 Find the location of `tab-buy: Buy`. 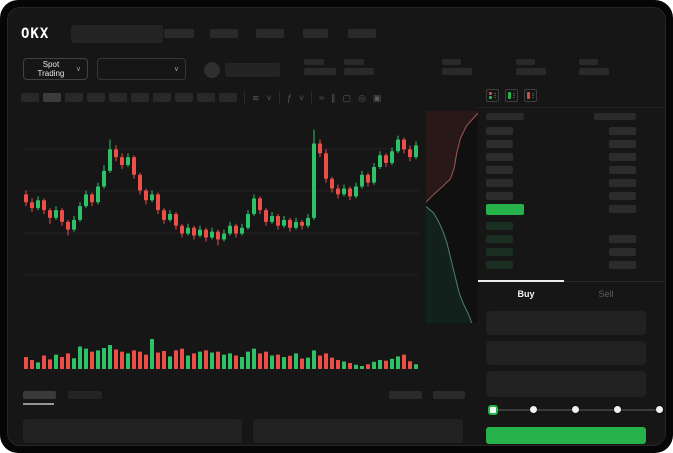

tab-buy: Buy is located at coordinates (526, 294).